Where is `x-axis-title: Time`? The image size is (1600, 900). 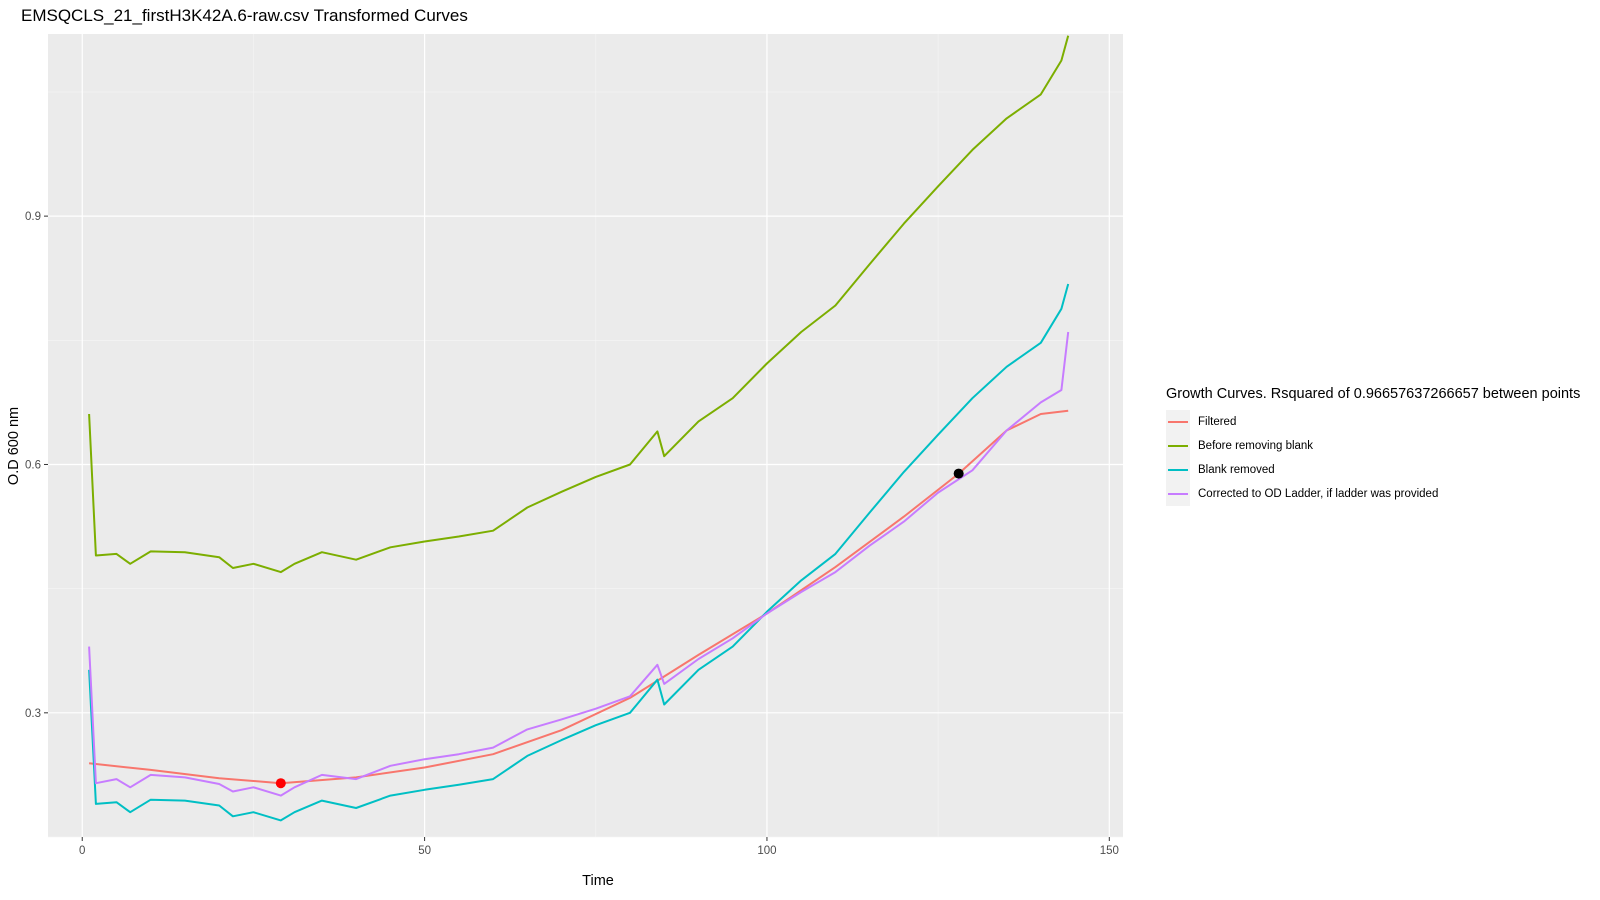
x-axis-title: Time is located at coordinates (598, 881).